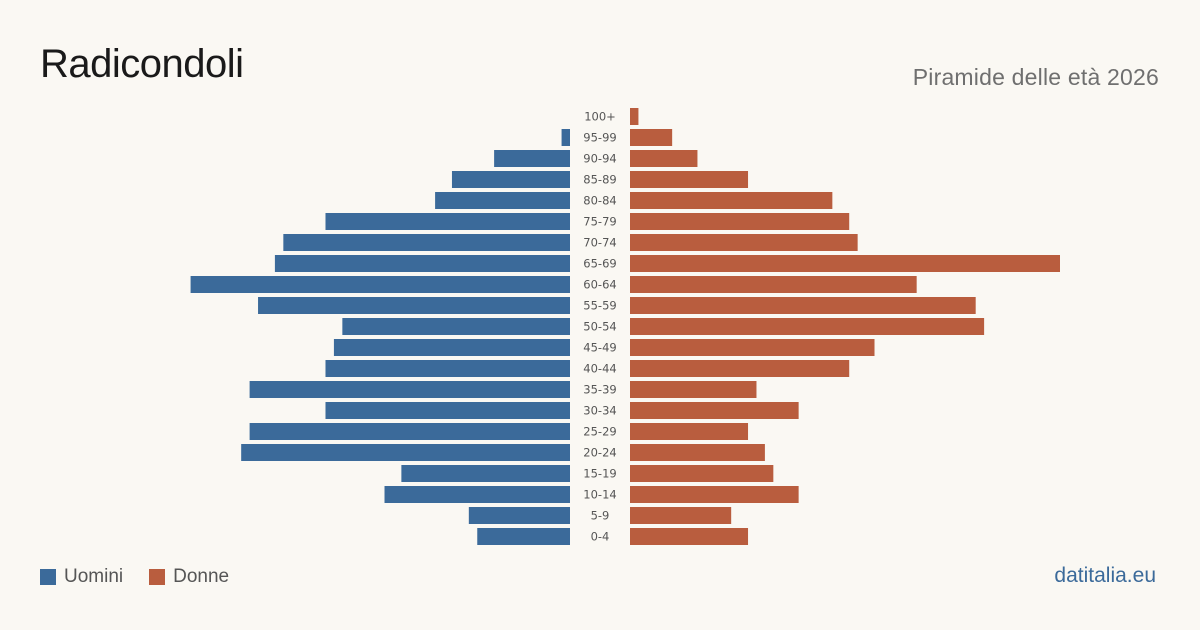 The height and width of the screenshot is (630, 1200). I want to click on age-label-95-99: 95-99, so click(599, 138).